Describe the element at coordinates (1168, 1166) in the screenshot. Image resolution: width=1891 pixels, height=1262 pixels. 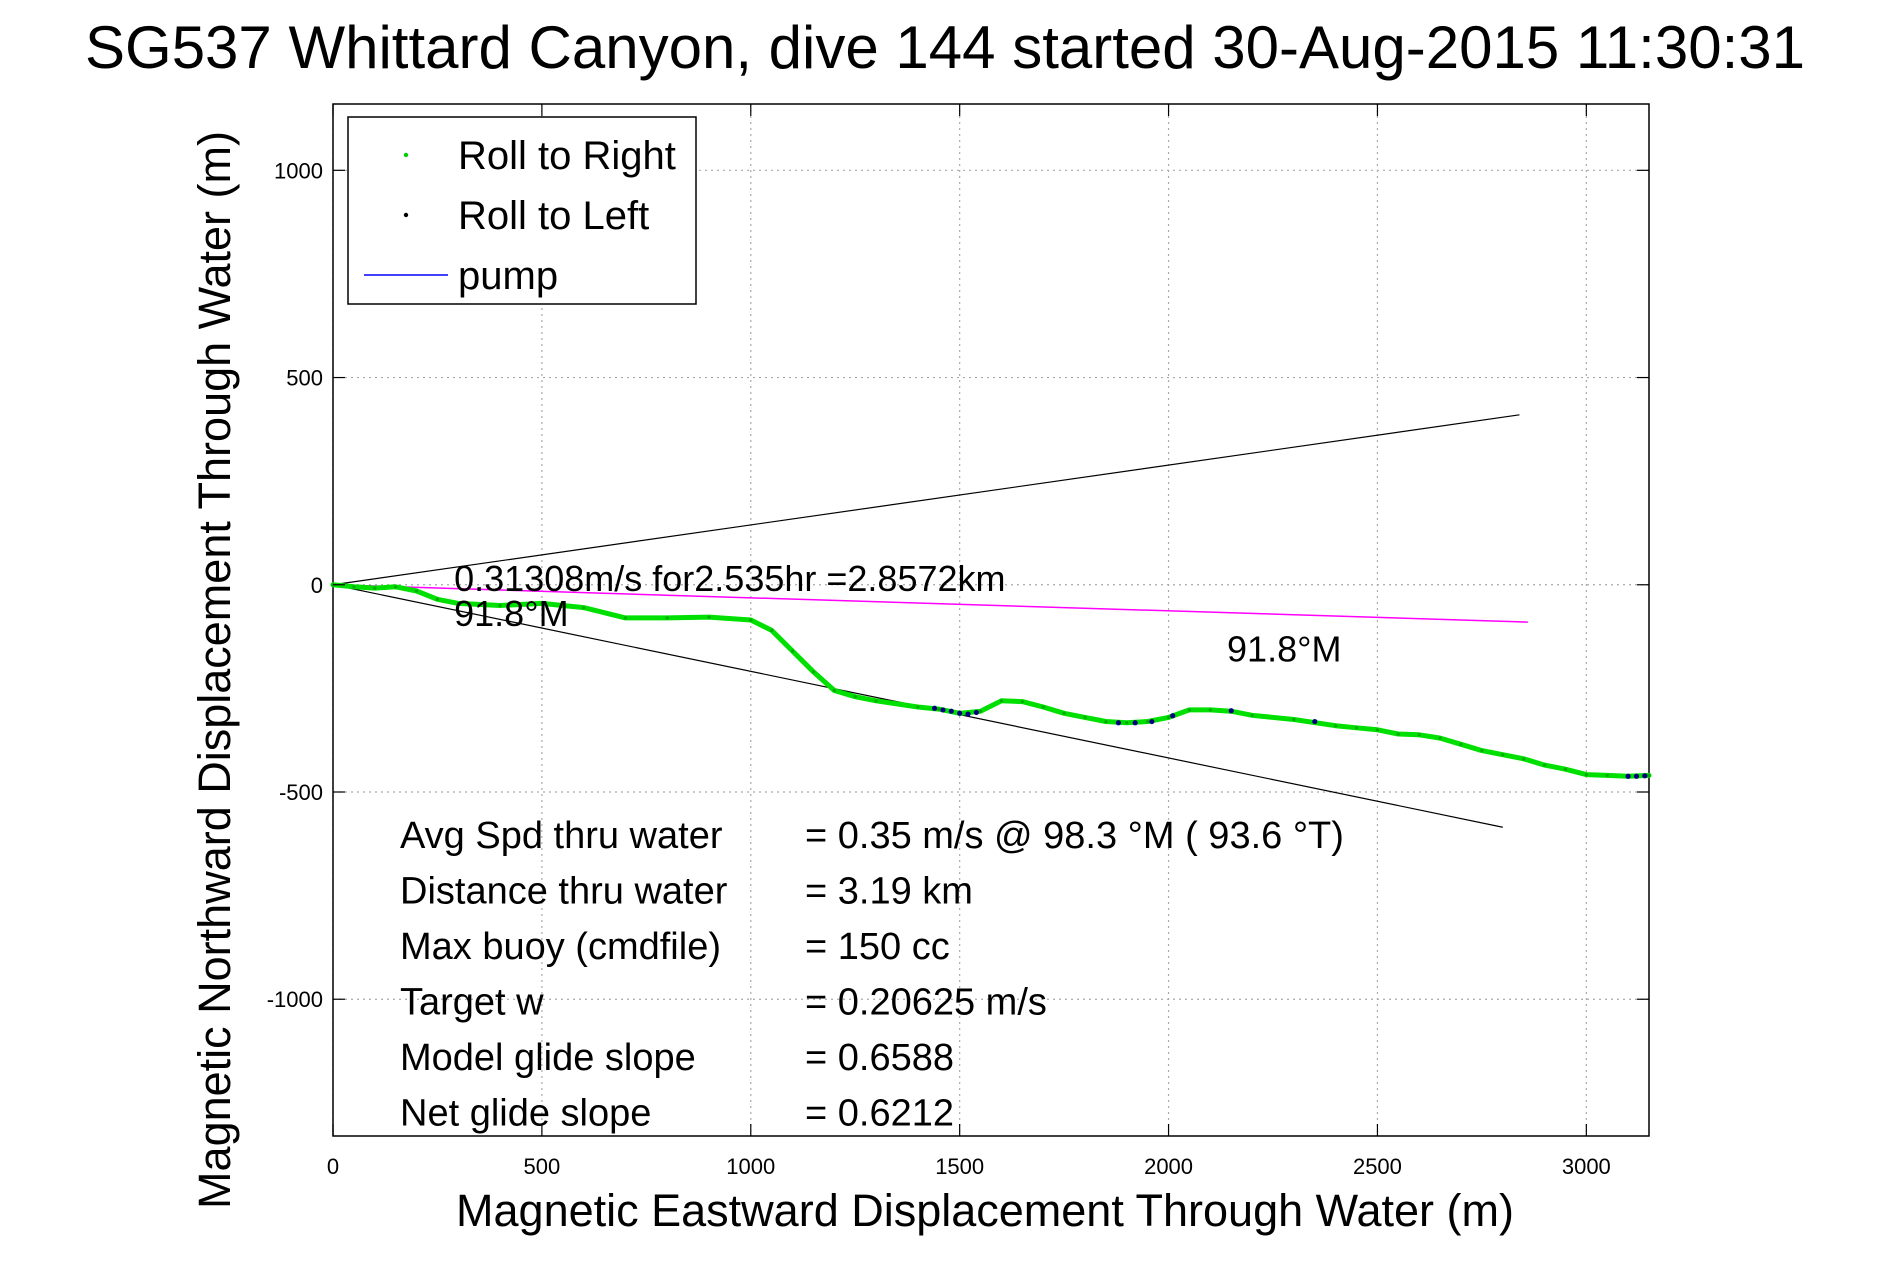
I see `x-tick-label: 2000` at that location.